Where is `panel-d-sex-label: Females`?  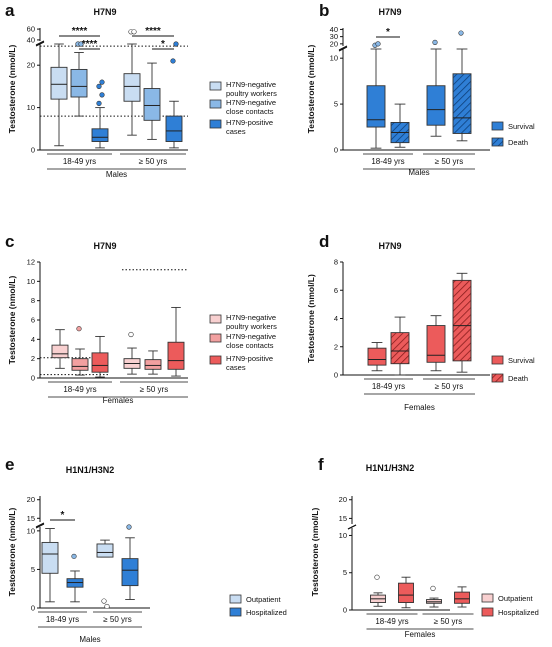 panel-d-sex-label: Females is located at coordinates (419, 407).